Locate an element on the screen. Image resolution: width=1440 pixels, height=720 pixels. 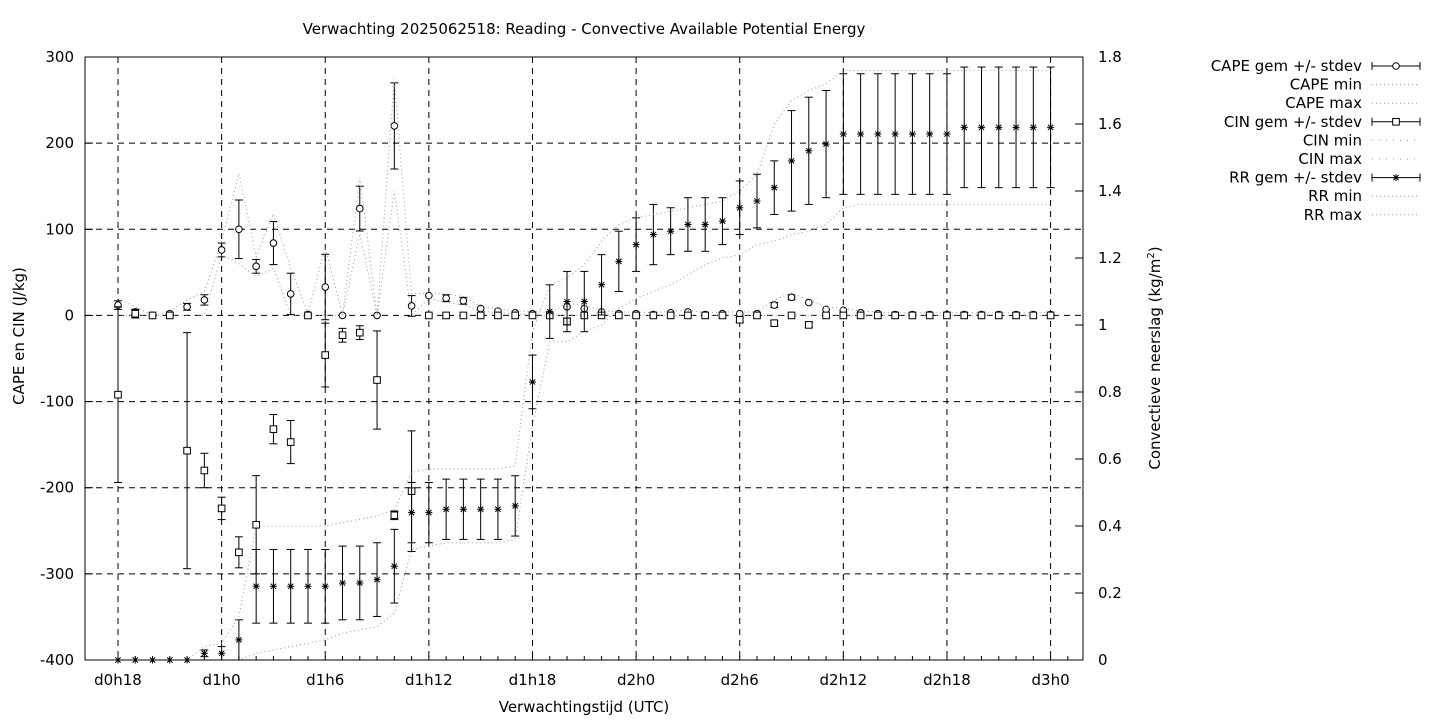
y-tick-label: 100 is located at coordinates (59, 229).